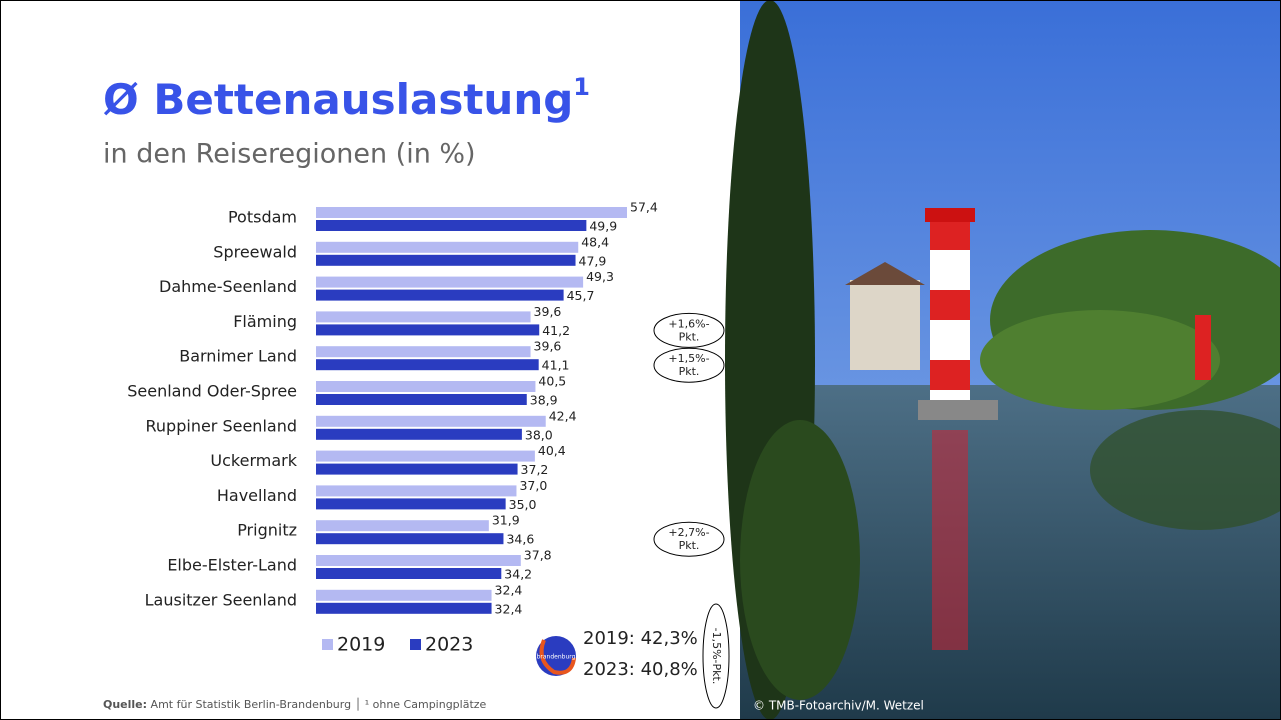  Describe the element at coordinates (449, 645) in the screenshot. I see `legend-label: 2023` at that location.